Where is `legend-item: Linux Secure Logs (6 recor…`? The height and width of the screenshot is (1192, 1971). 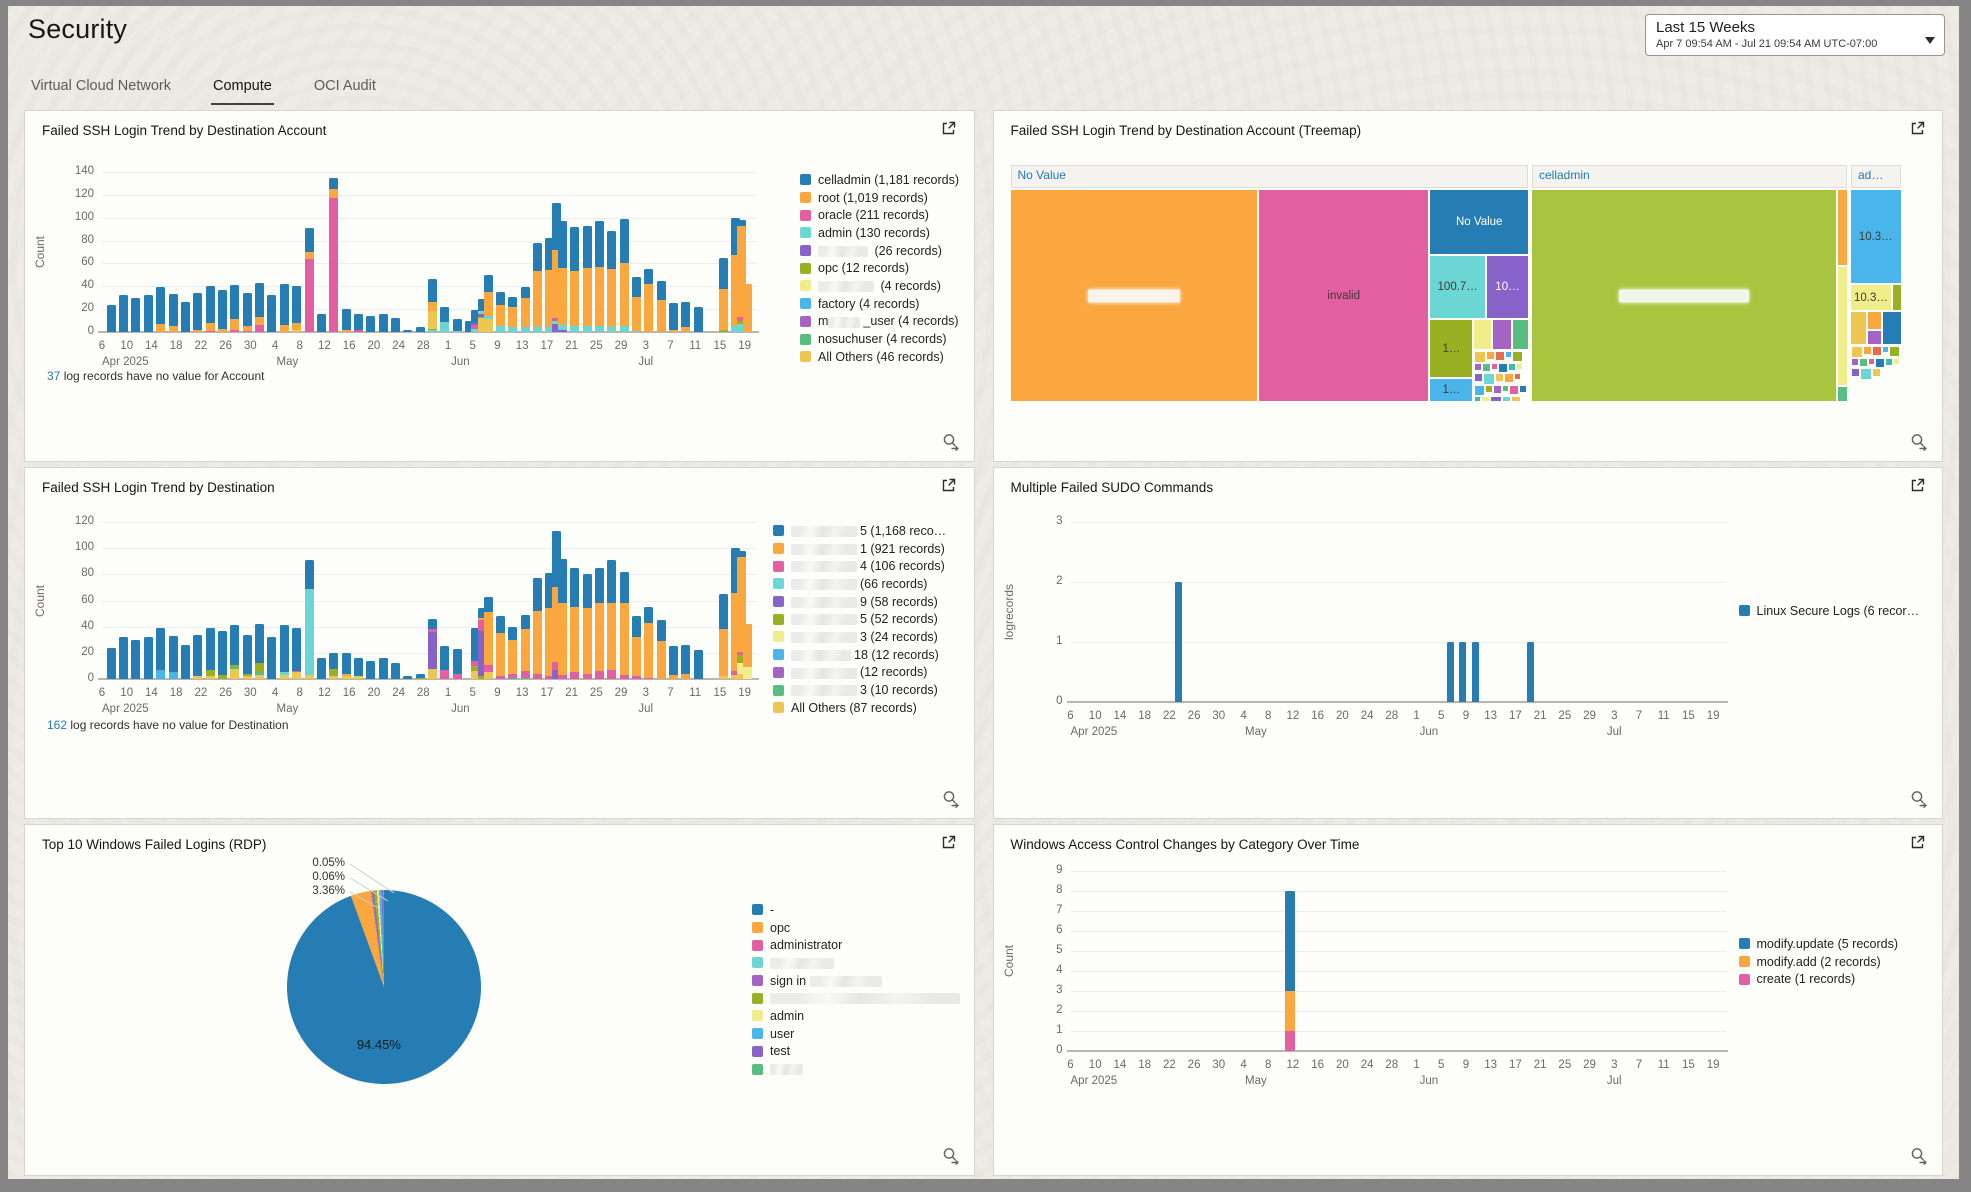 legend-item: Linux Secure Logs (6 recor… is located at coordinates (1838, 611).